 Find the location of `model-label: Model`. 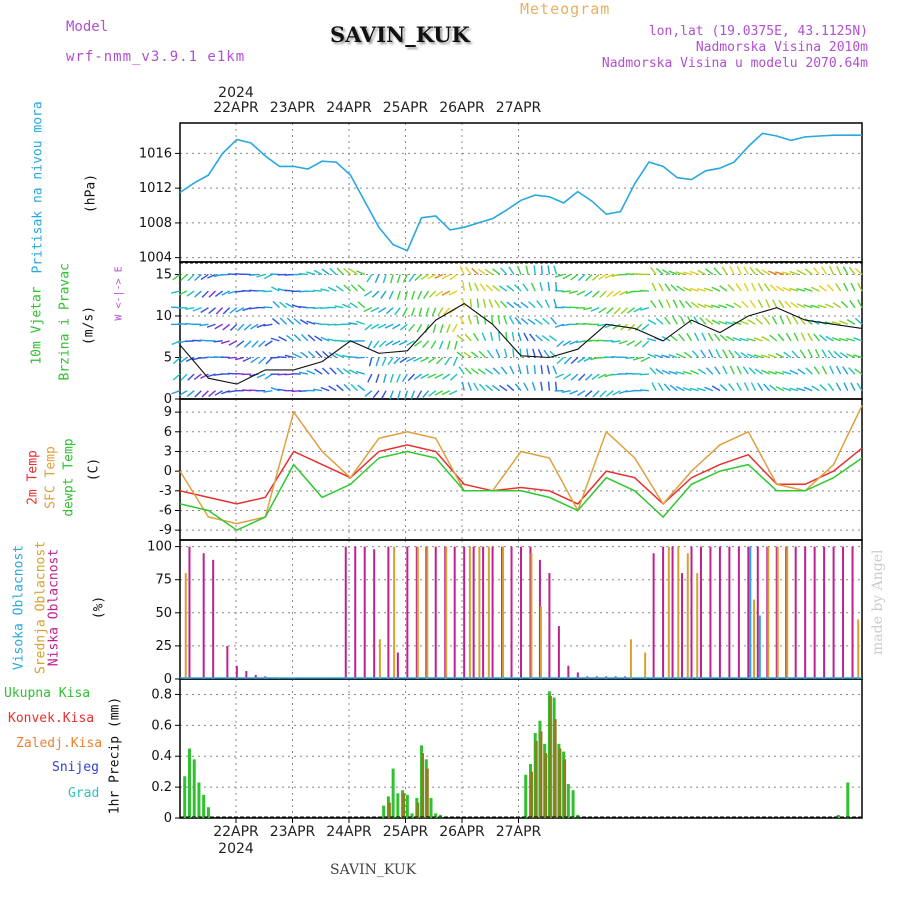

model-label: Model is located at coordinates (87, 27).